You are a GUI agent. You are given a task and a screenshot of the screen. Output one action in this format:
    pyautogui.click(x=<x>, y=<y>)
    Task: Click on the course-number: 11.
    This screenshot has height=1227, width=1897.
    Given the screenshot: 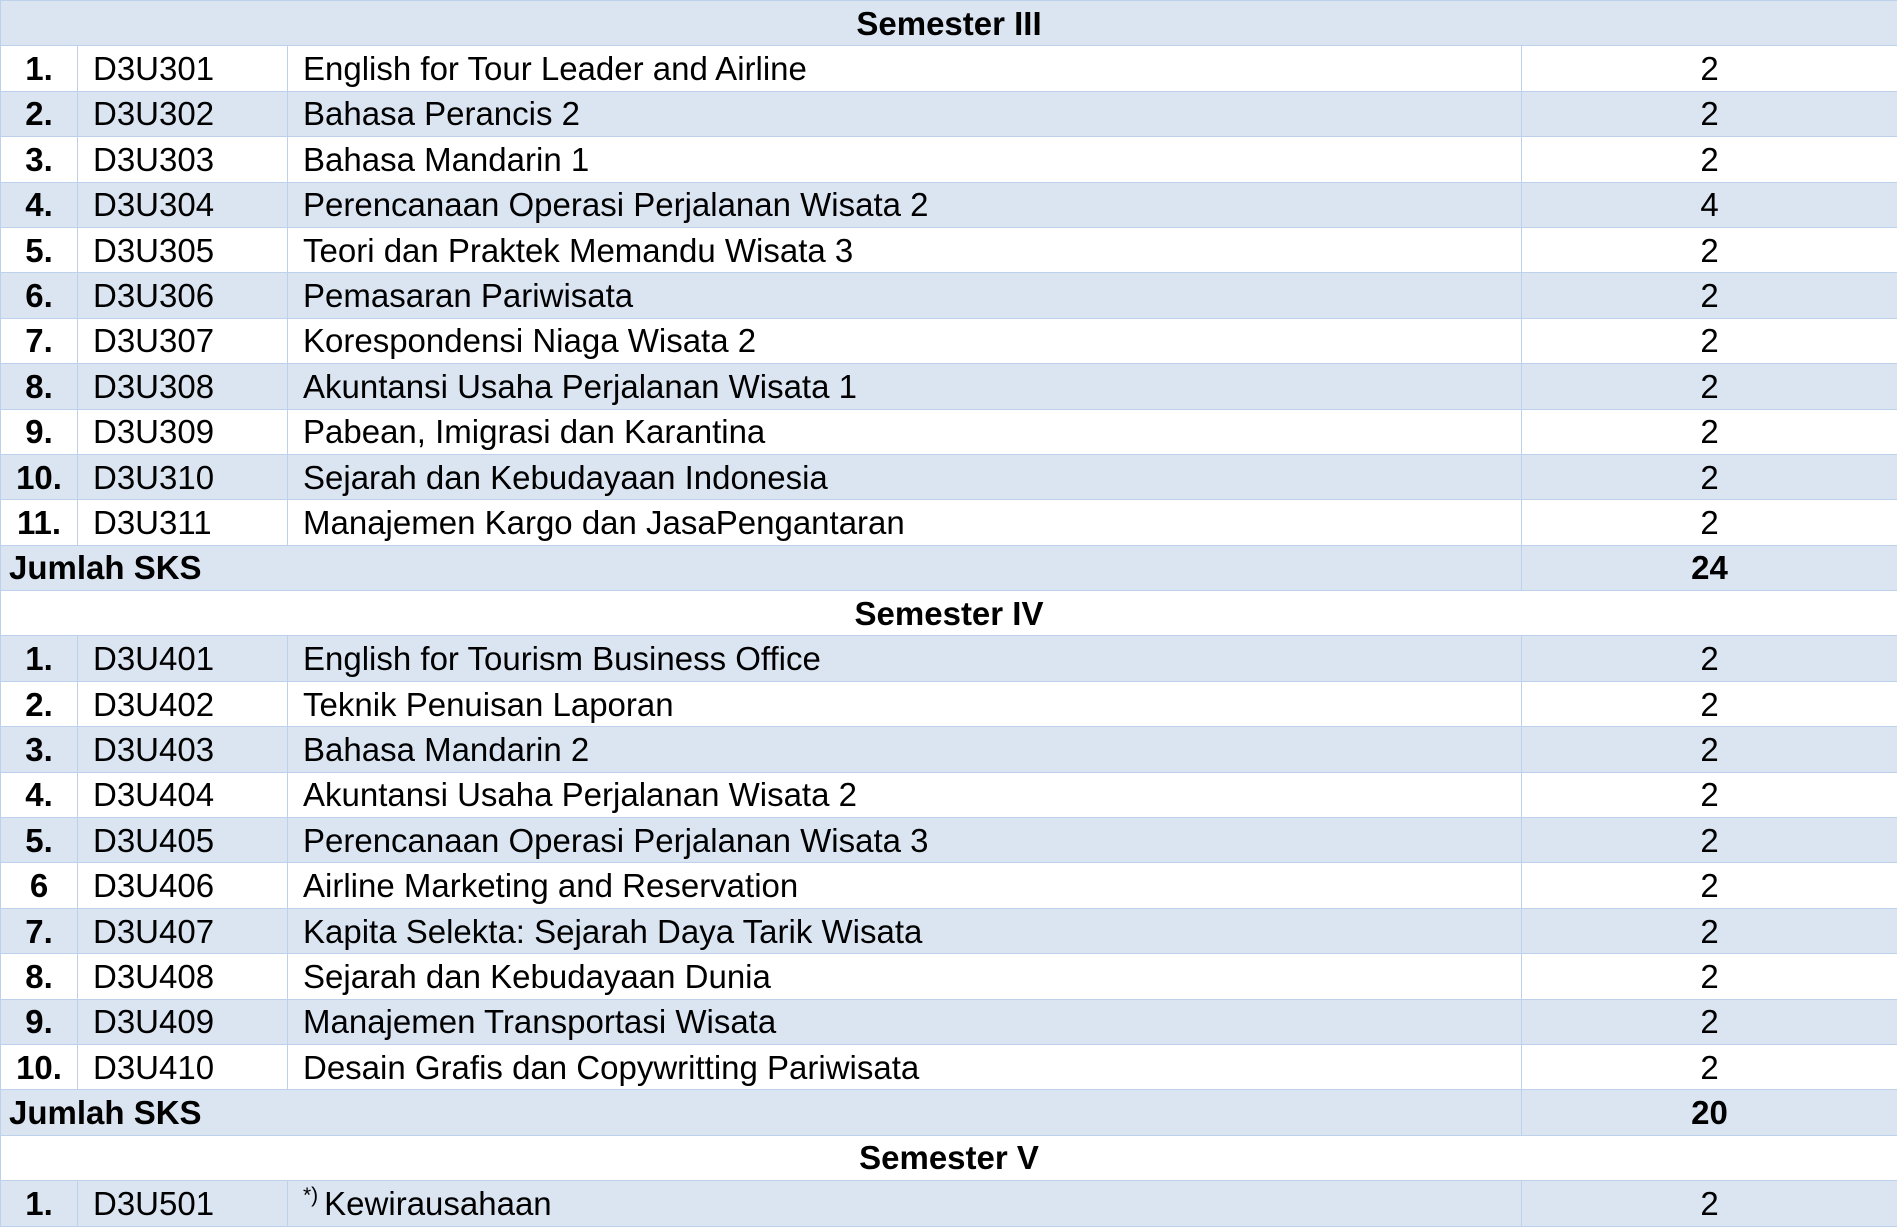 What is the action you would take?
    pyautogui.click(x=39, y=522)
    